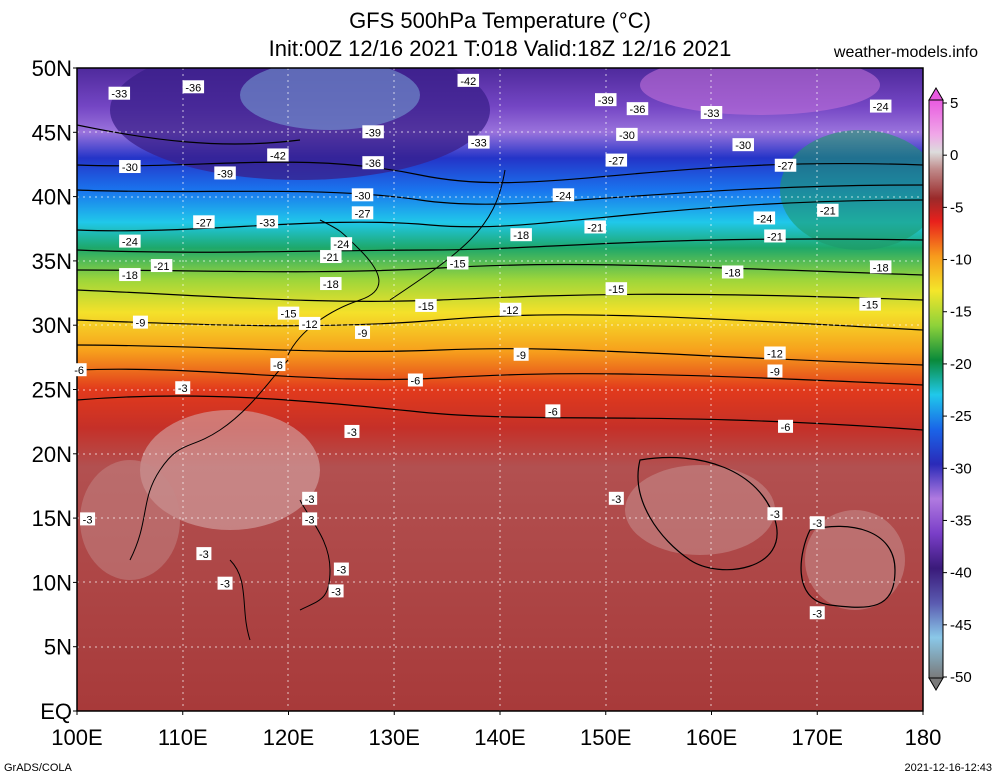 The width and height of the screenshot is (1000, 779). What do you see at coordinates (267, 222) in the screenshot?
I see `contour-label: -33` at bounding box center [267, 222].